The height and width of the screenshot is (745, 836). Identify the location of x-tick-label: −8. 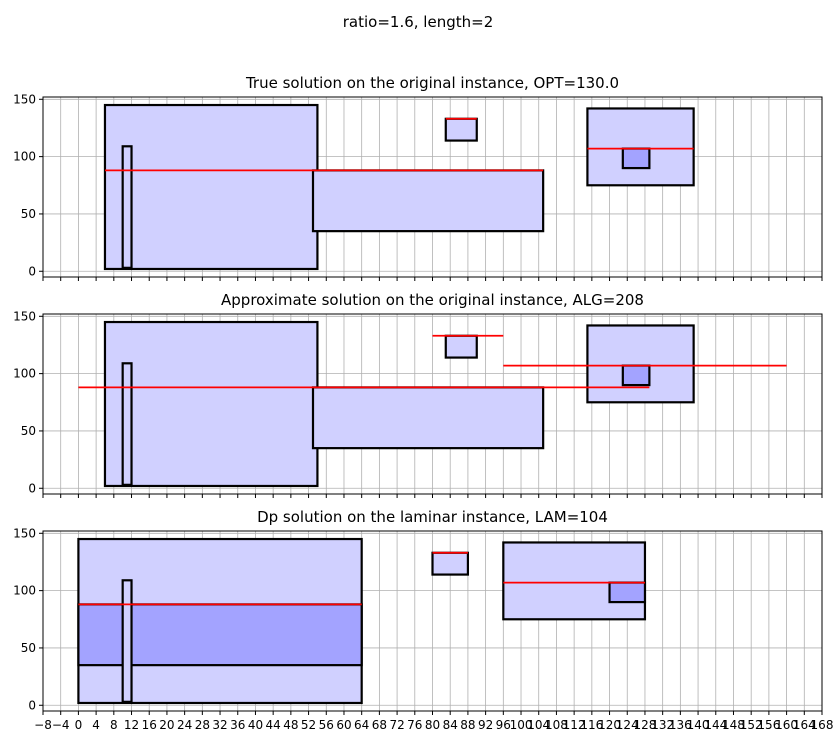
(43, 725).